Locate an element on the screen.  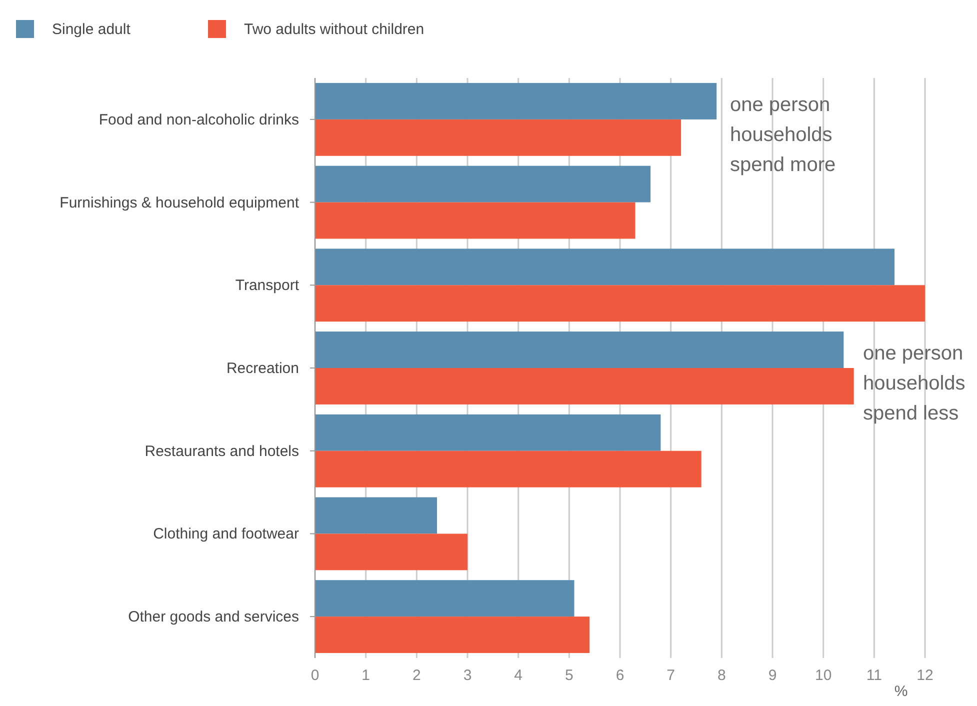
x-tick-label: 9 is located at coordinates (772, 675).